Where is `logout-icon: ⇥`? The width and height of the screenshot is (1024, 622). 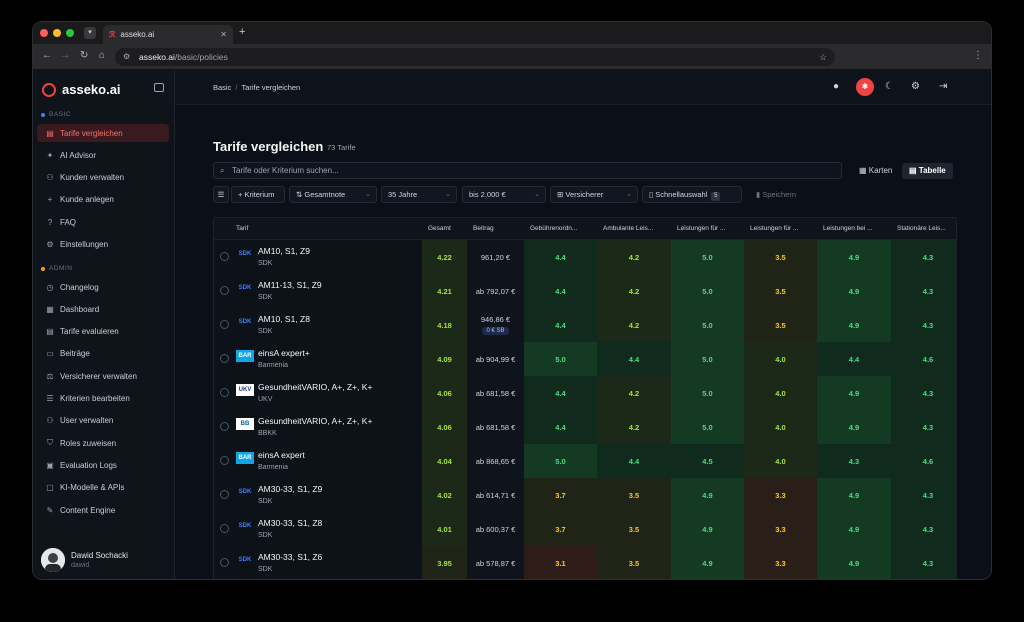 logout-icon: ⇥ is located at coordinates (943, 86).